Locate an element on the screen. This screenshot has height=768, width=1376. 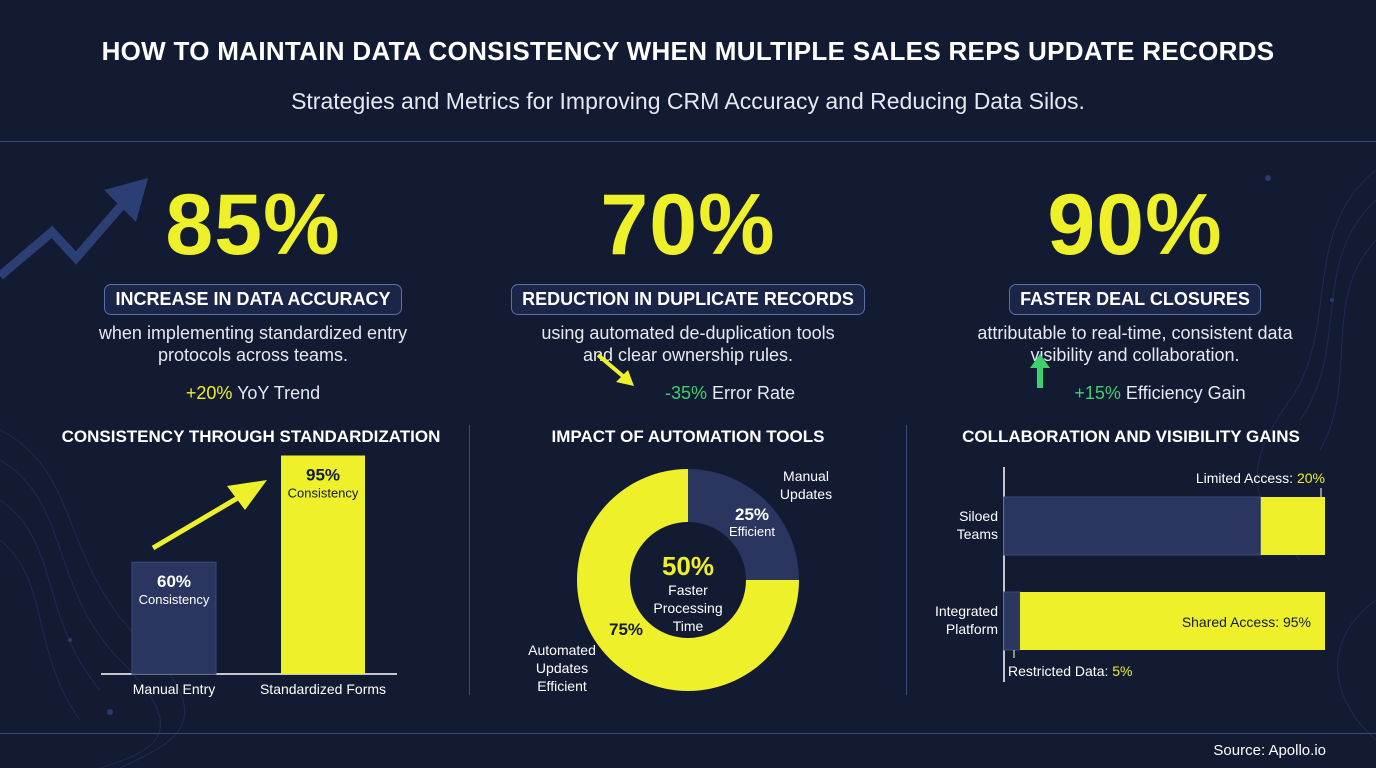
y-tick-label: Integrated is located at coordinates (966, 611).